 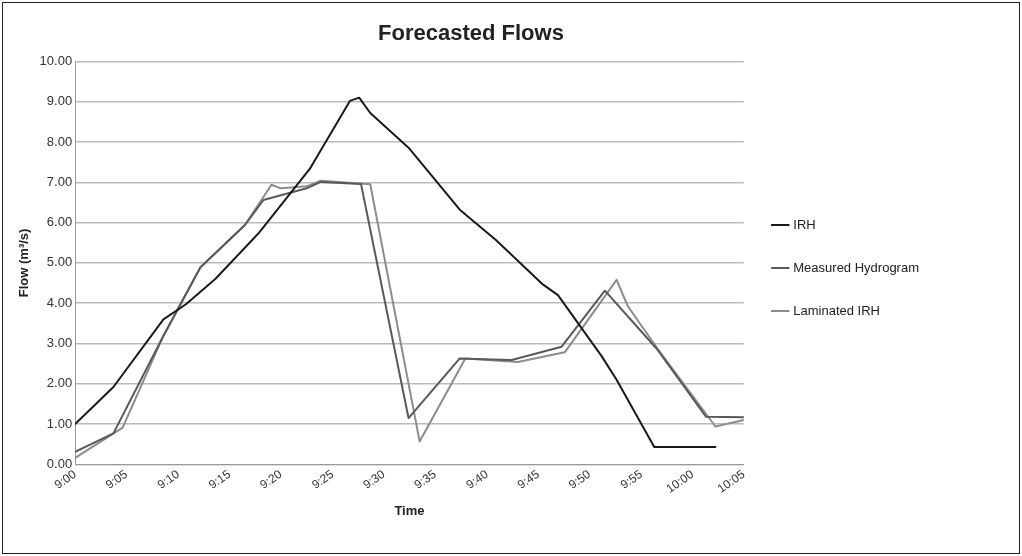 I want to click on y-tick-label: 2.00, so click(x=59, y=383).